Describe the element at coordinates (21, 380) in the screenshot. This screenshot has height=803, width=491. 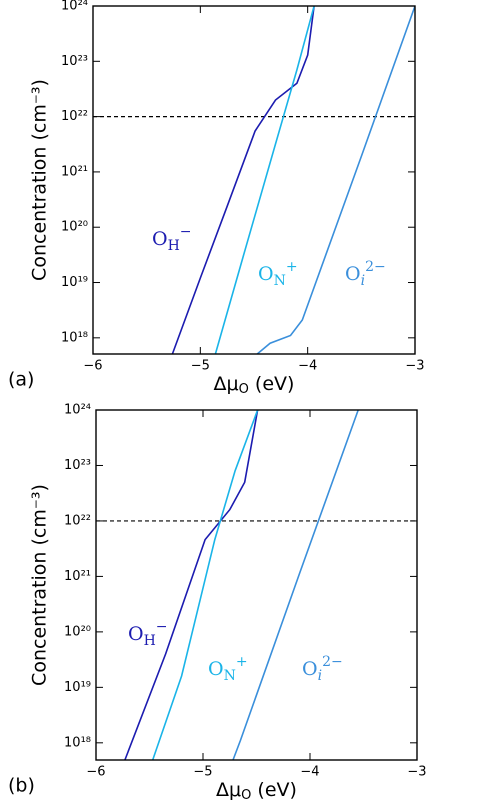
I see `panel-label: (a)` at that location.